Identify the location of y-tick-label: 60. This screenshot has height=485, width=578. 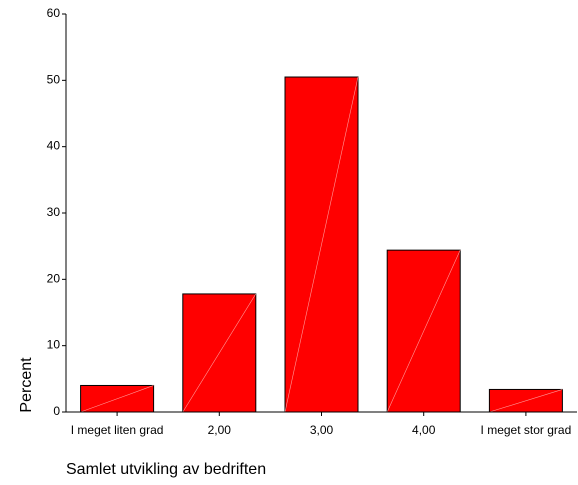
(54, 13).